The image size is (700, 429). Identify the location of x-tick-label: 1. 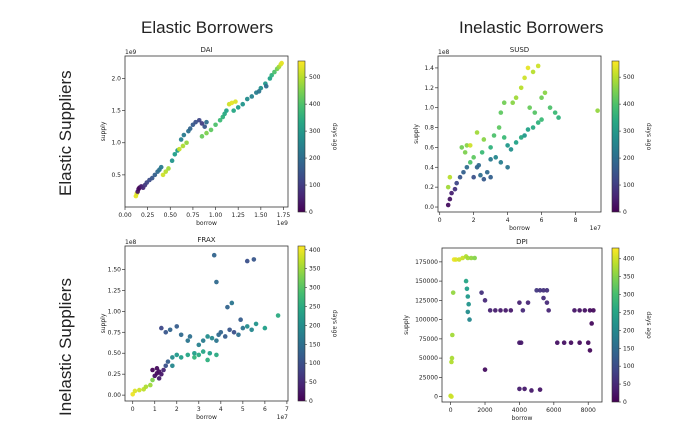
(155, 409).